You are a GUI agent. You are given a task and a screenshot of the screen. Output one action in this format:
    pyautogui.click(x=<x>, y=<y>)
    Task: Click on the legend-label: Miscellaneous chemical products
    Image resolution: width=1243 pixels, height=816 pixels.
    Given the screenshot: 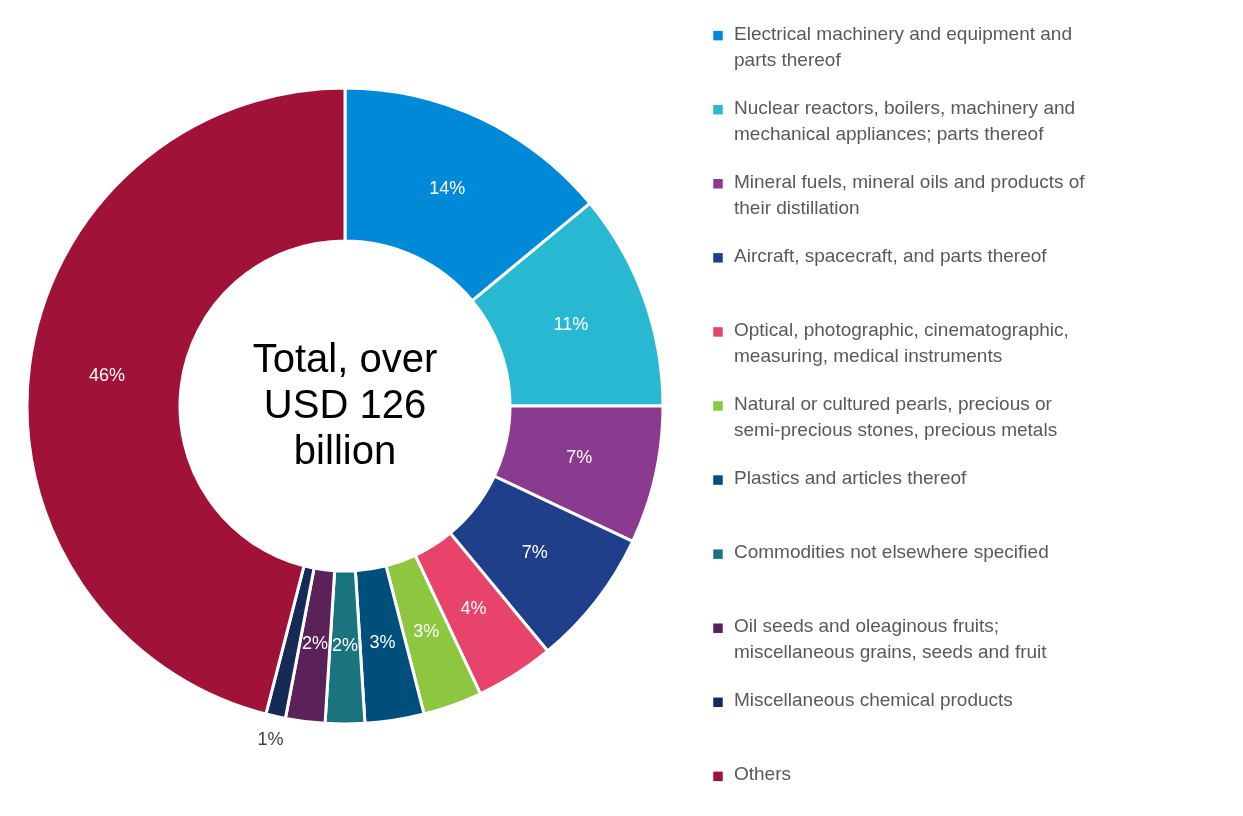 What is the action you would take?
    pyautogui.click(x=873, y=700)
    